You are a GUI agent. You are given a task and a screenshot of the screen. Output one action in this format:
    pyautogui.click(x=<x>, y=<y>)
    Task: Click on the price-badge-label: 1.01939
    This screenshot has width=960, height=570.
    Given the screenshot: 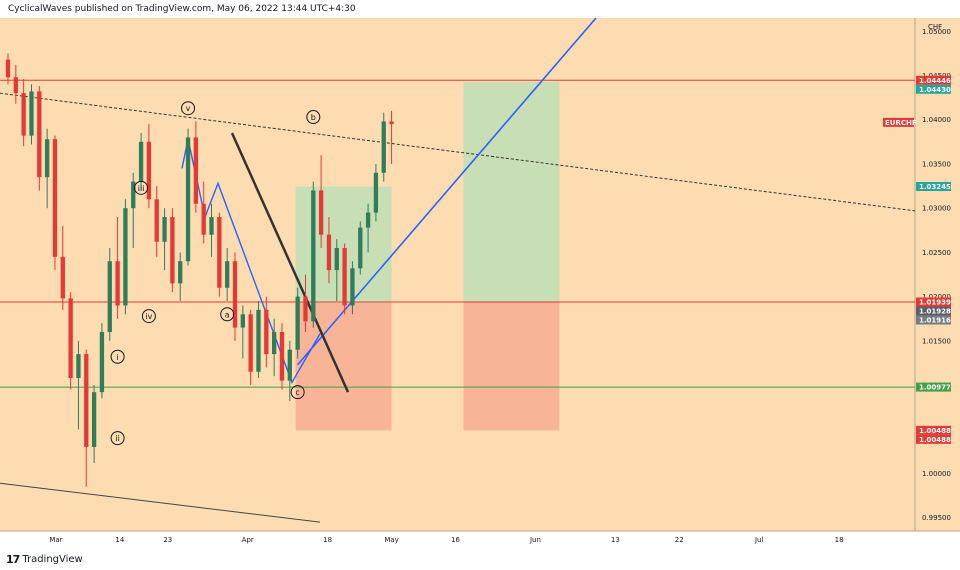 What is the action you would take?
    pyautogui.click(x=935, y=303)
    